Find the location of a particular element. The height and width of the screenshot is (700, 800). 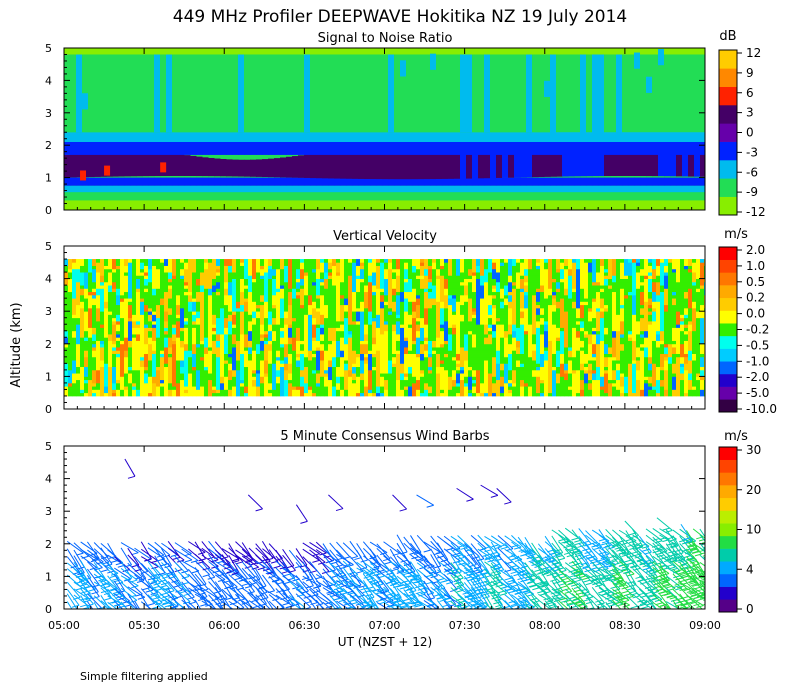

y-tick-label: 5 is located at coordinates (48, 48).